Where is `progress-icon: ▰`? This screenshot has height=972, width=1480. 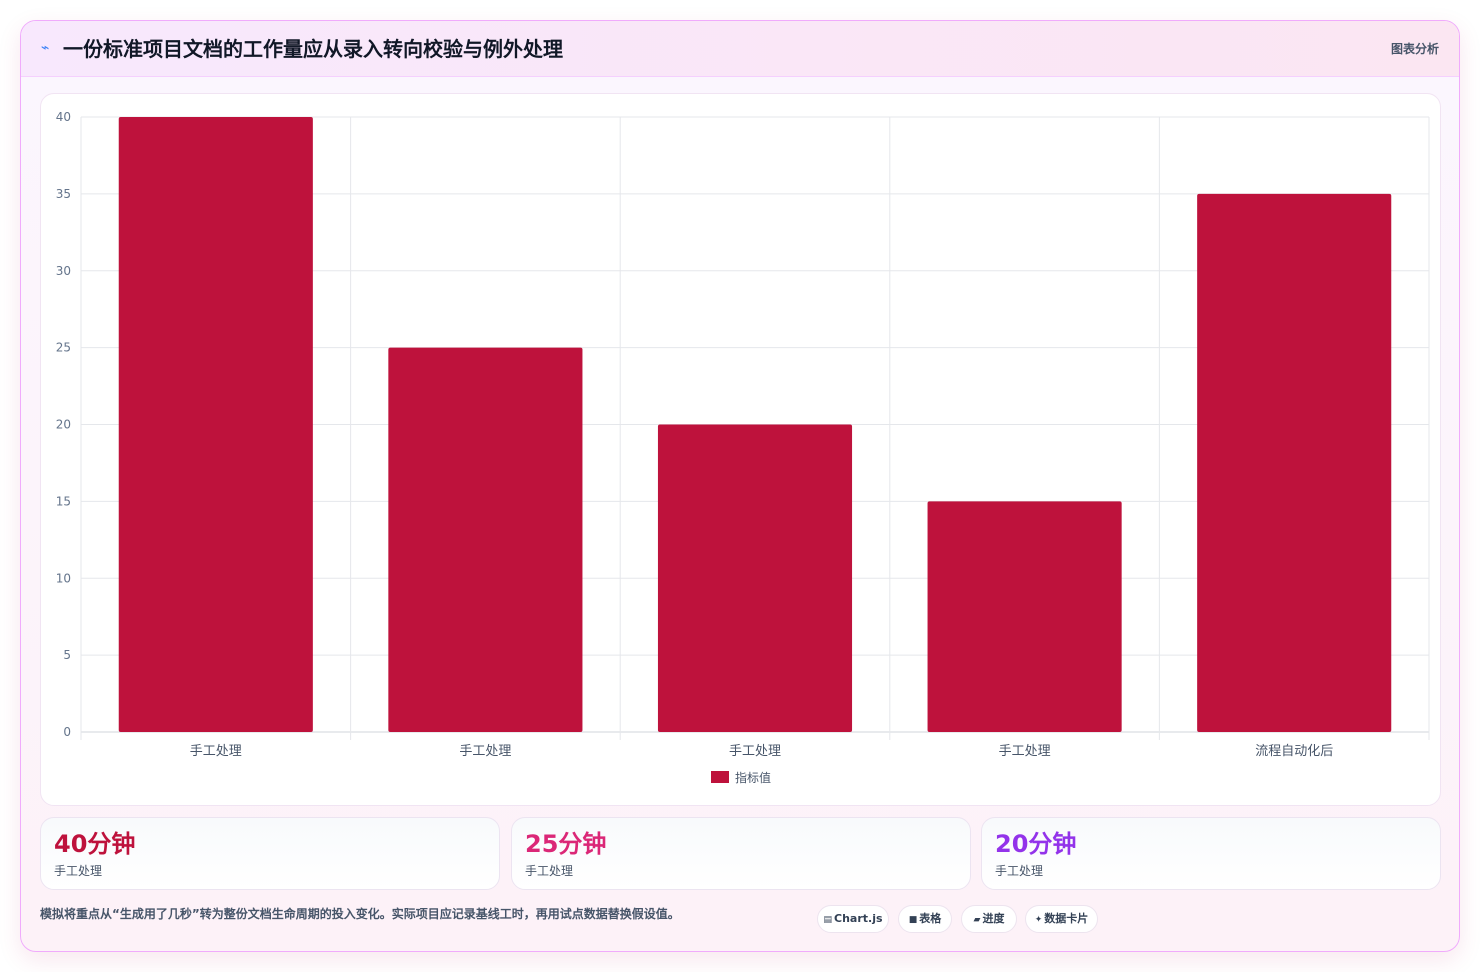 progress-icon: ▰ is located at coordinates (977, 920).